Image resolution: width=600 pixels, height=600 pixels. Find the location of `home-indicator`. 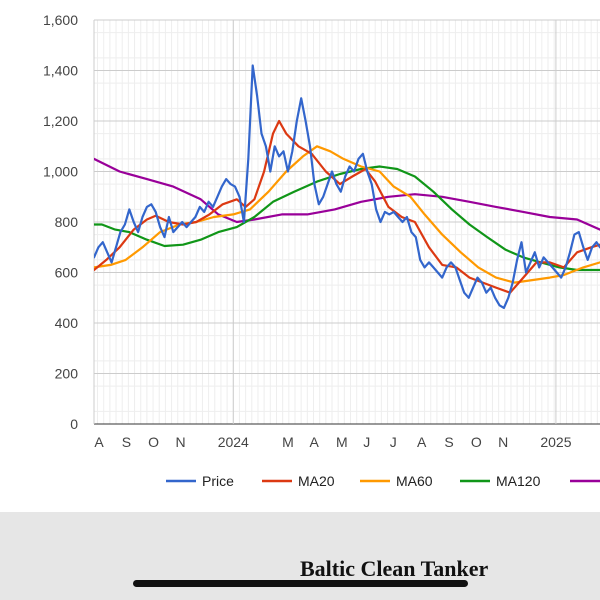

home-indicator is located at coordinates (300, 583).